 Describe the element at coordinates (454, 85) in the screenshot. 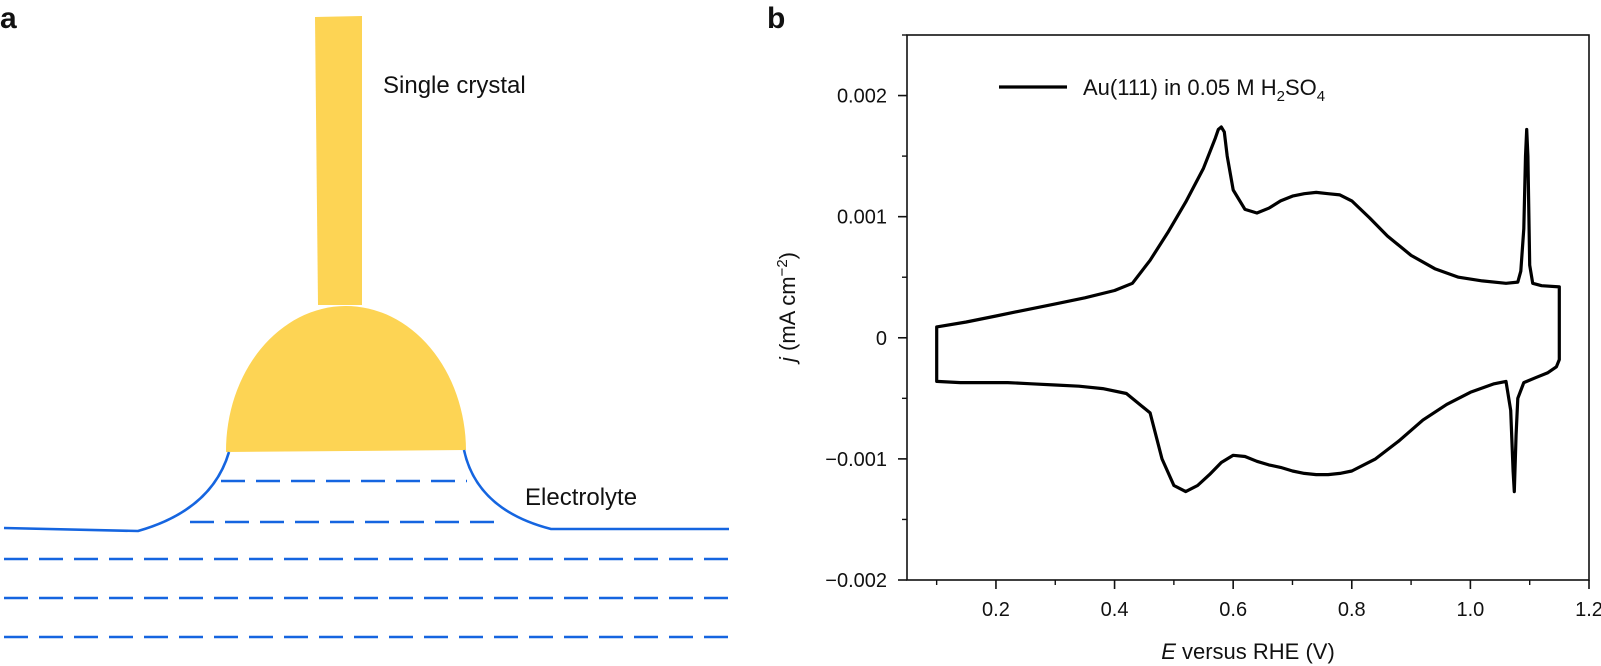

I see `single-crystal-label: Single crystal` at that location.